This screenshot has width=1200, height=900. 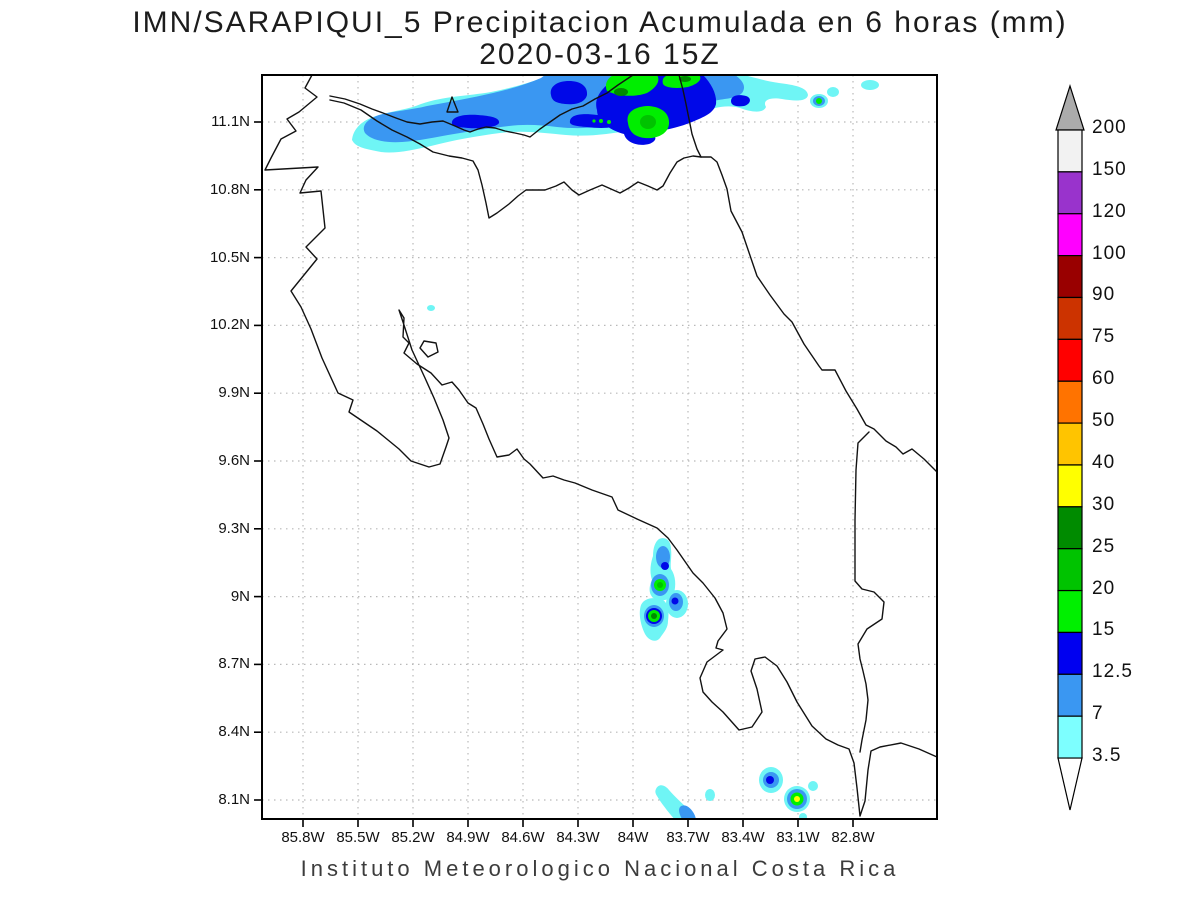 I want to click on precip-green20-center, so click(x=648, y=122).